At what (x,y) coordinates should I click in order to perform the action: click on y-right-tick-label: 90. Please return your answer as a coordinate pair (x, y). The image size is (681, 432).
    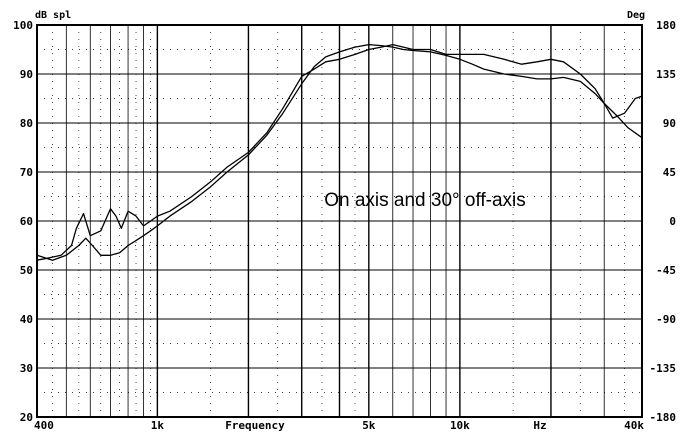
    Looking at the image, I should click on (669, 123).